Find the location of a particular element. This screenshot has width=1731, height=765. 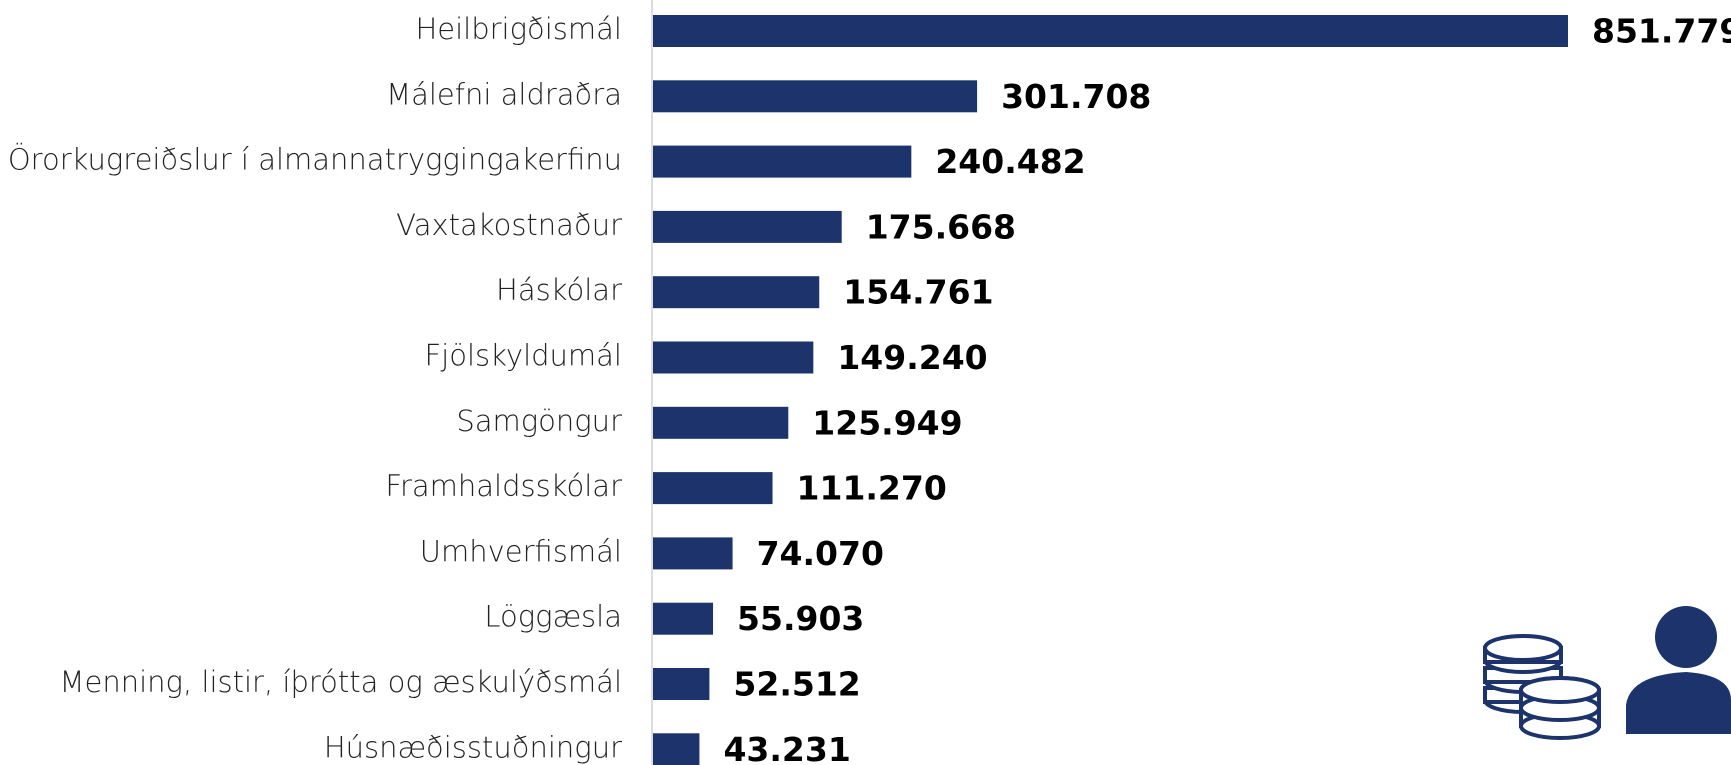

category-label: Háskólar is located at coordinates (559, 290).